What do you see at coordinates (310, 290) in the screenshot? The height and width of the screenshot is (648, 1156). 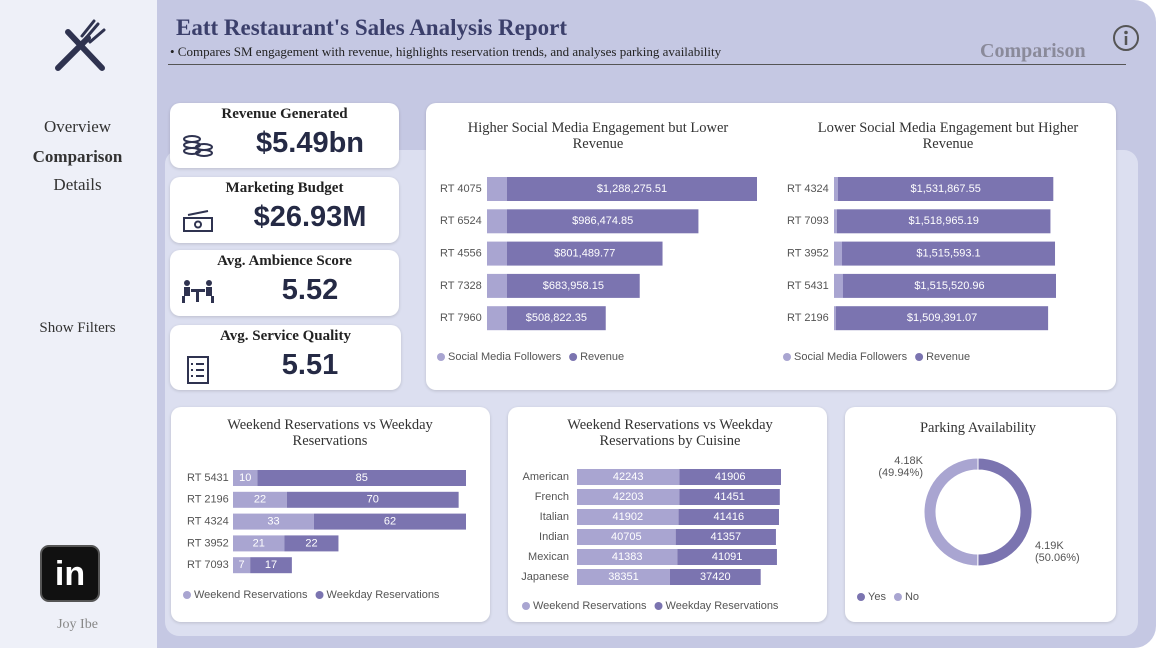 I see `kpi-value: 5.52` at bounding box center [310, 290].